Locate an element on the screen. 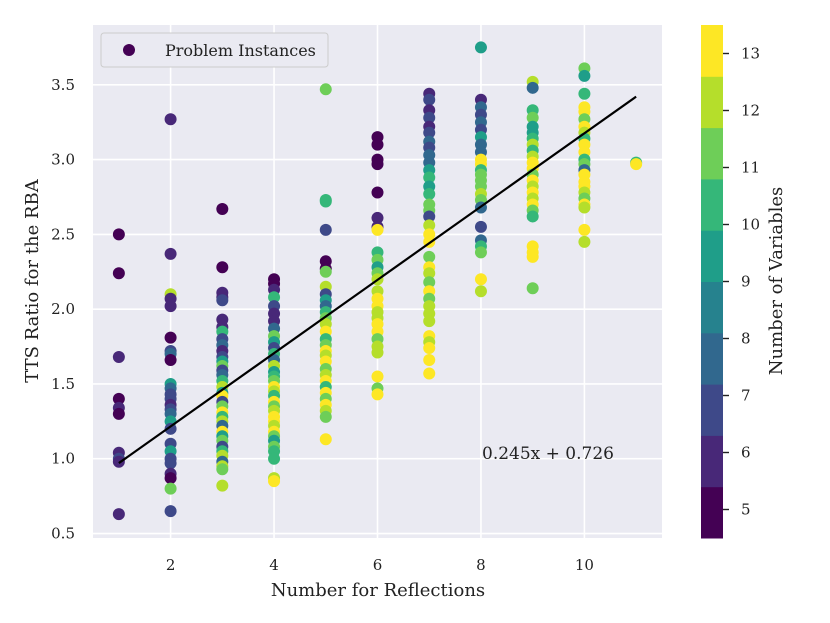 The image size is (830, 623). y-tick-label: 2.5 is located at coordinates (63, 234).